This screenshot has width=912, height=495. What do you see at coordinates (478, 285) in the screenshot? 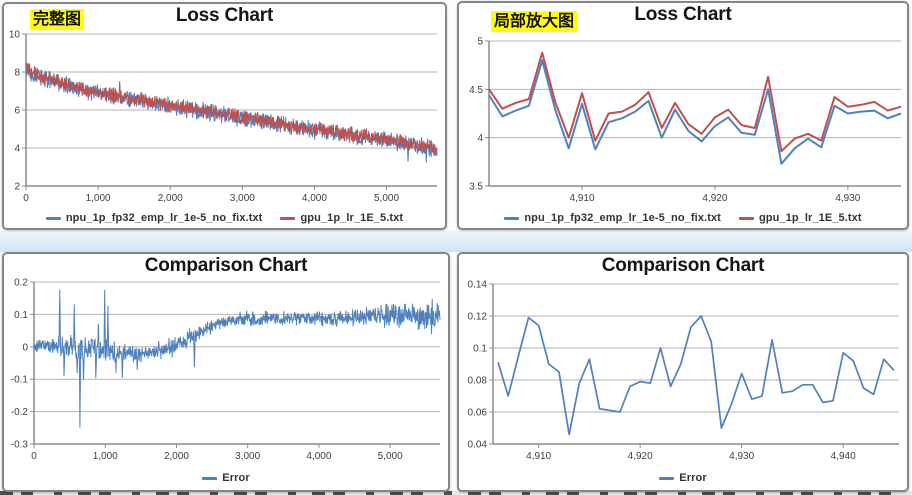
I see `svg-text: 0.14` at bounding box center [478, 285].